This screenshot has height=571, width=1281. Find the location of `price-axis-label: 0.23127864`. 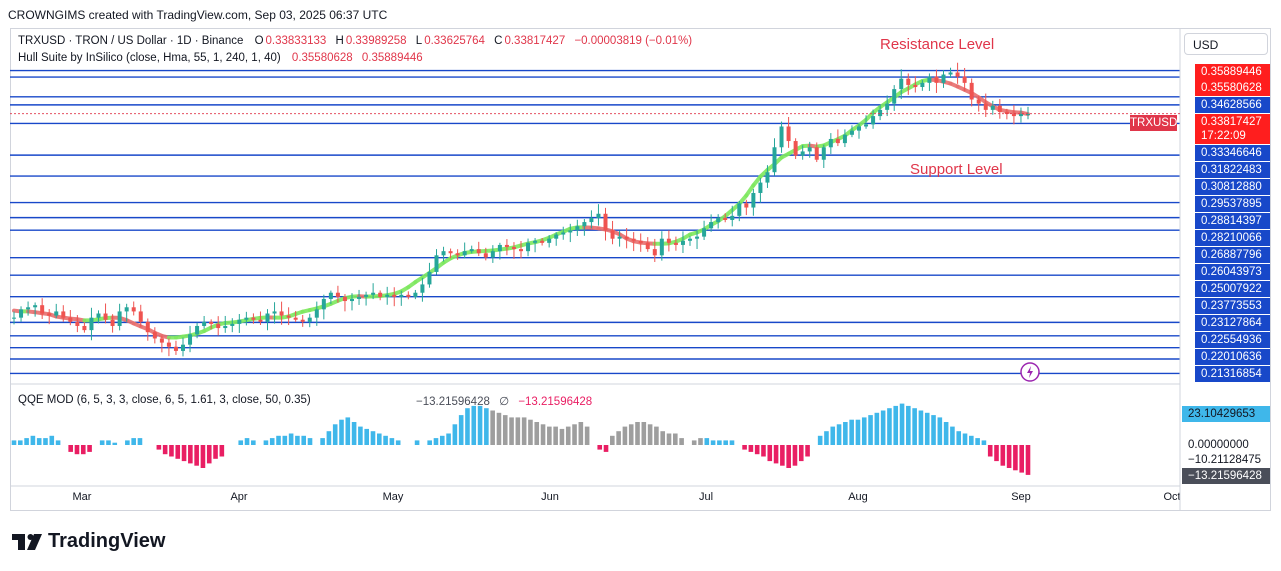

price-axis-label: 0.23127864 is located at coordinates (1232, 323).